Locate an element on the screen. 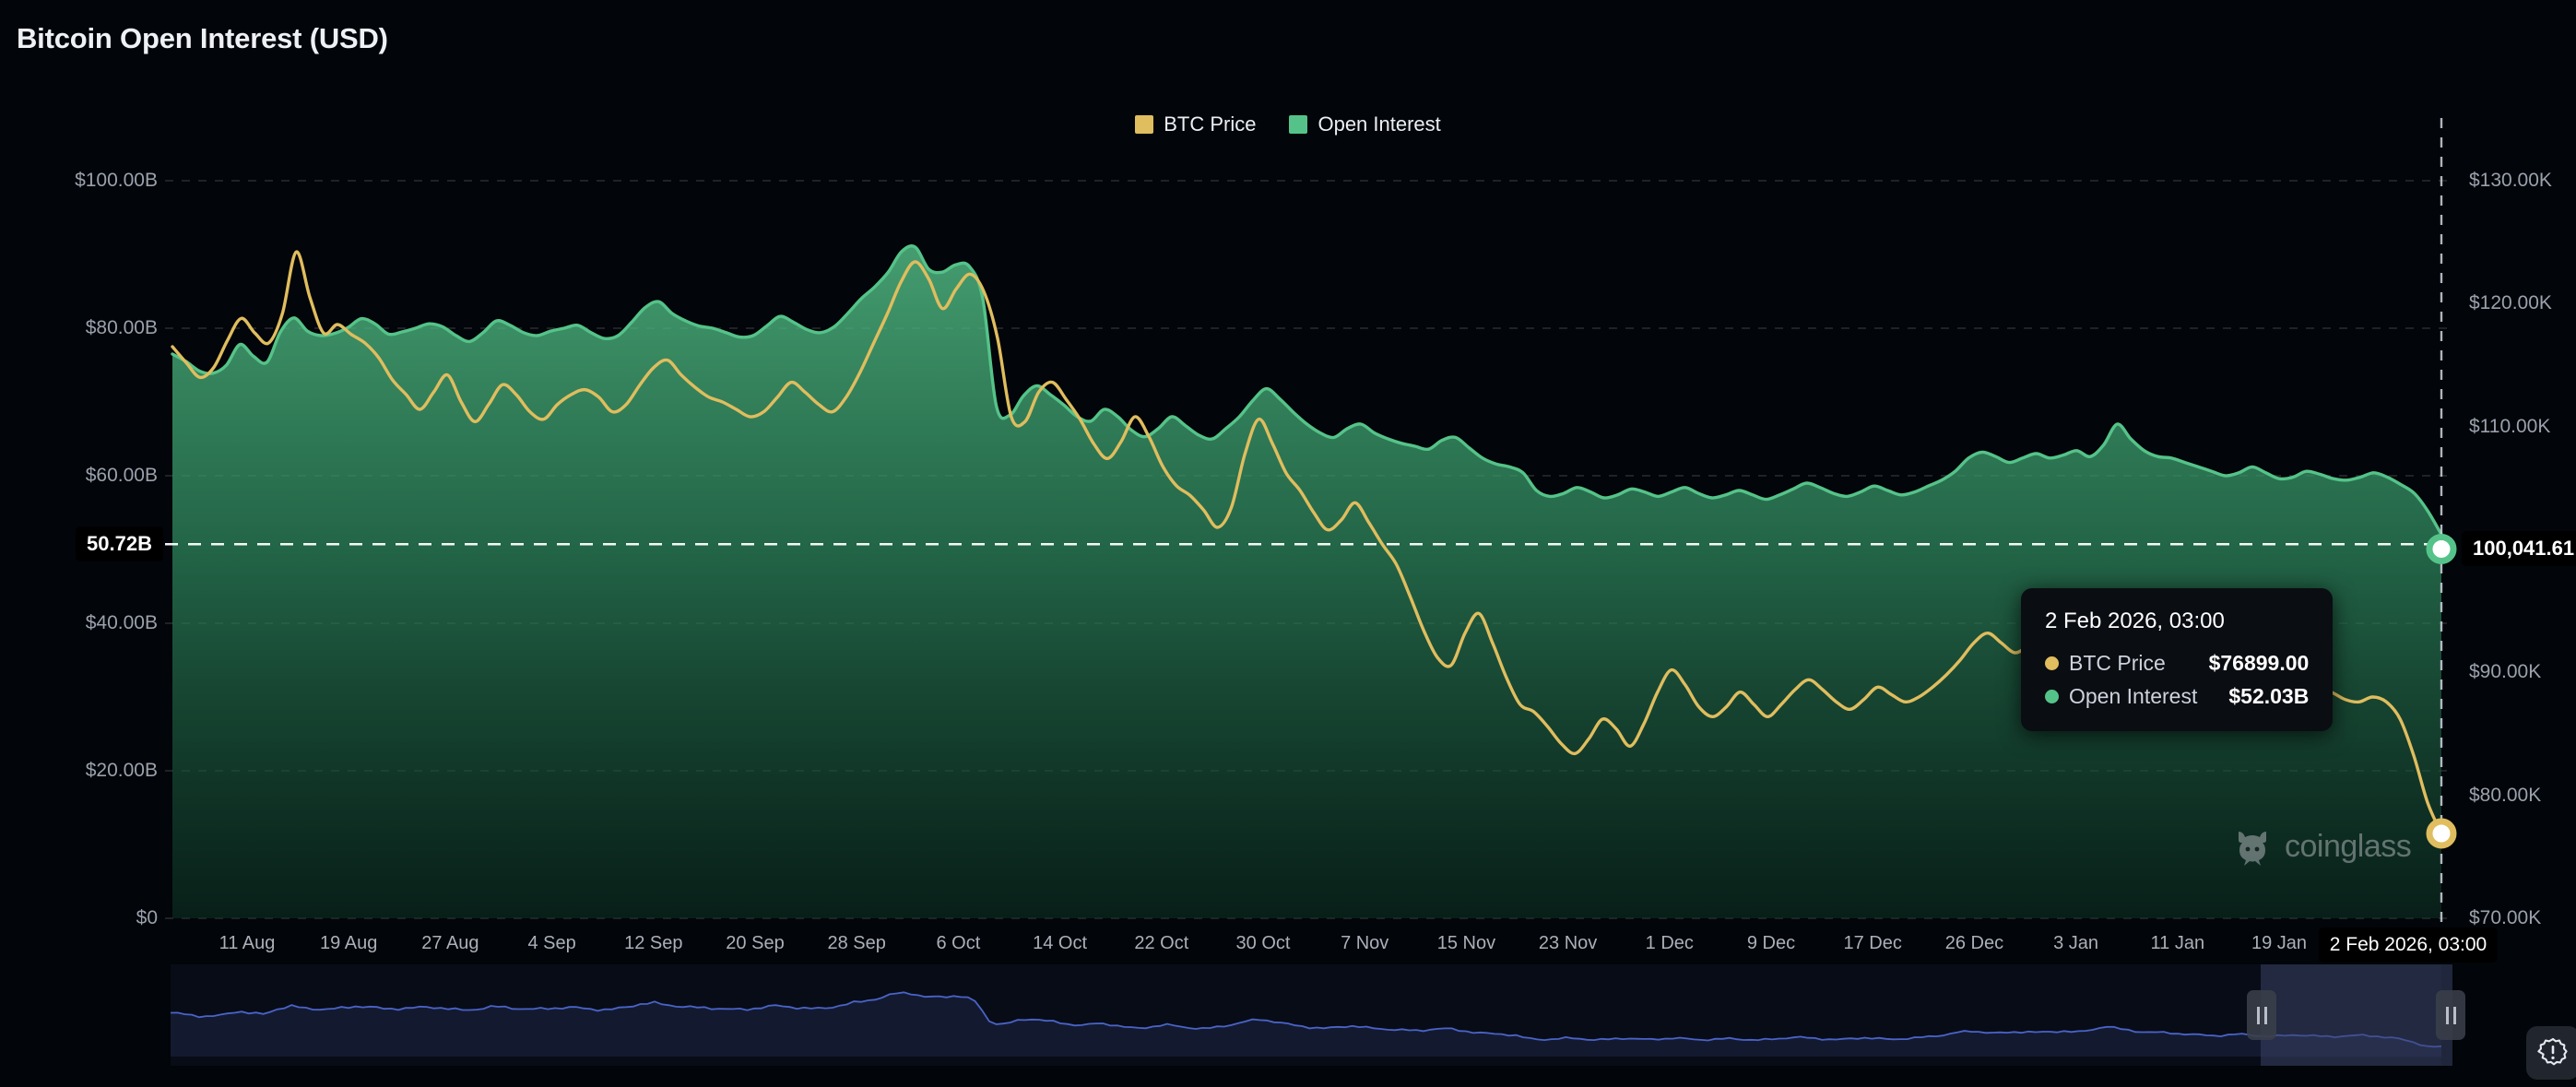  x-axis-tick: 22 Oct is located at coordinates (1161, 943).